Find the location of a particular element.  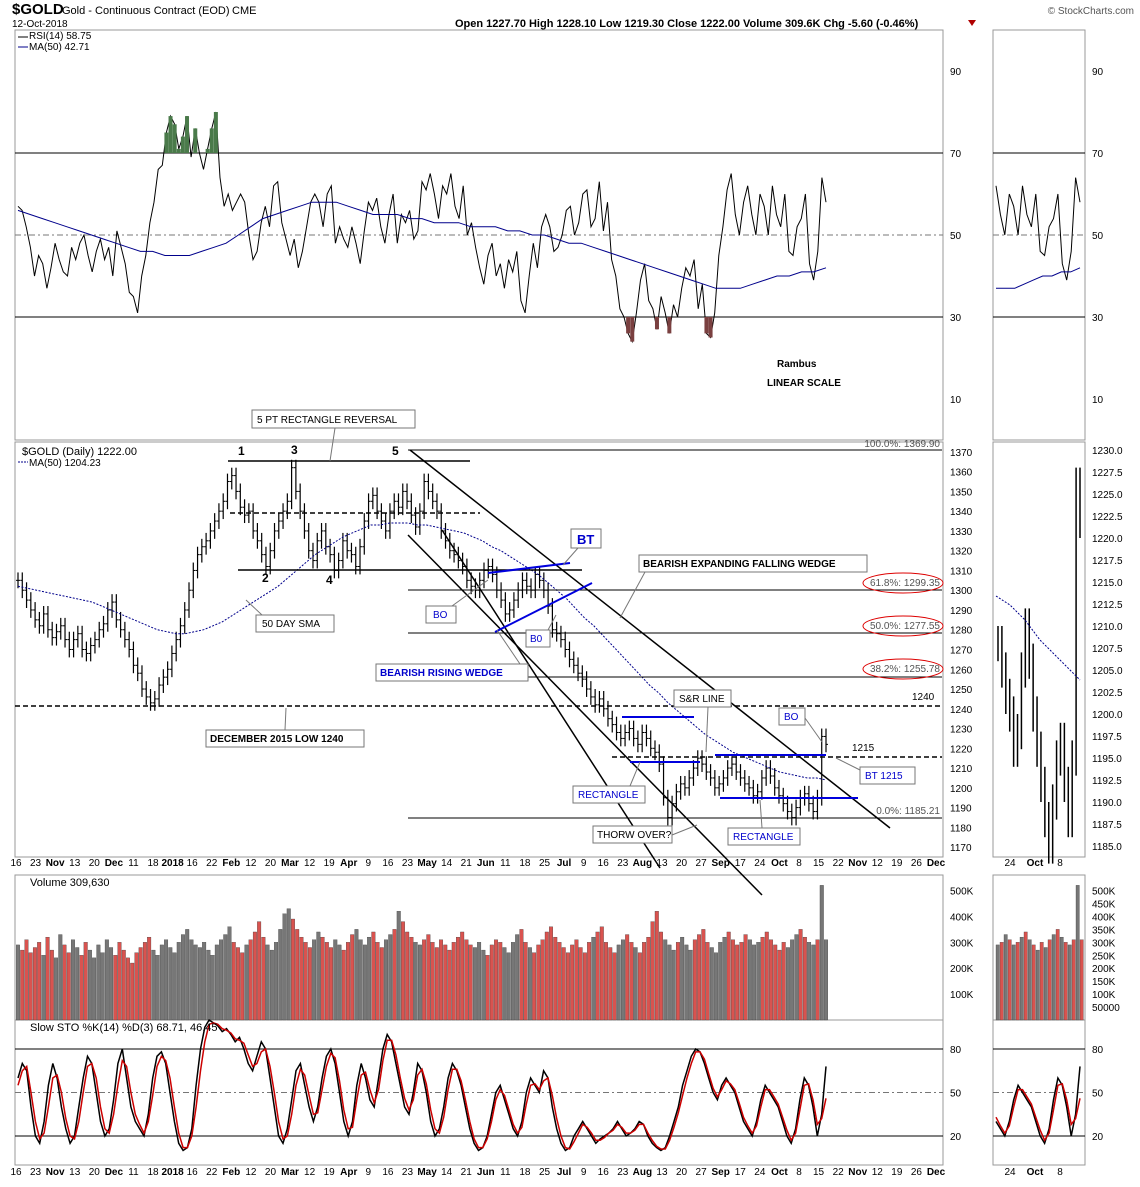

volume-tick: 400K is located at coordinates (962, 917).